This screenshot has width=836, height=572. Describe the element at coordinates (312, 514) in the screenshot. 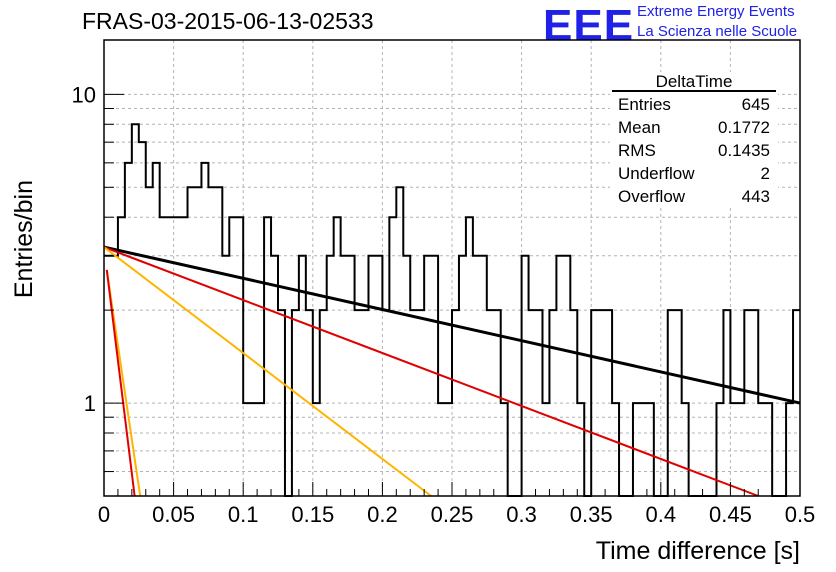

I see `x-tick-label: 0.15` at that location.